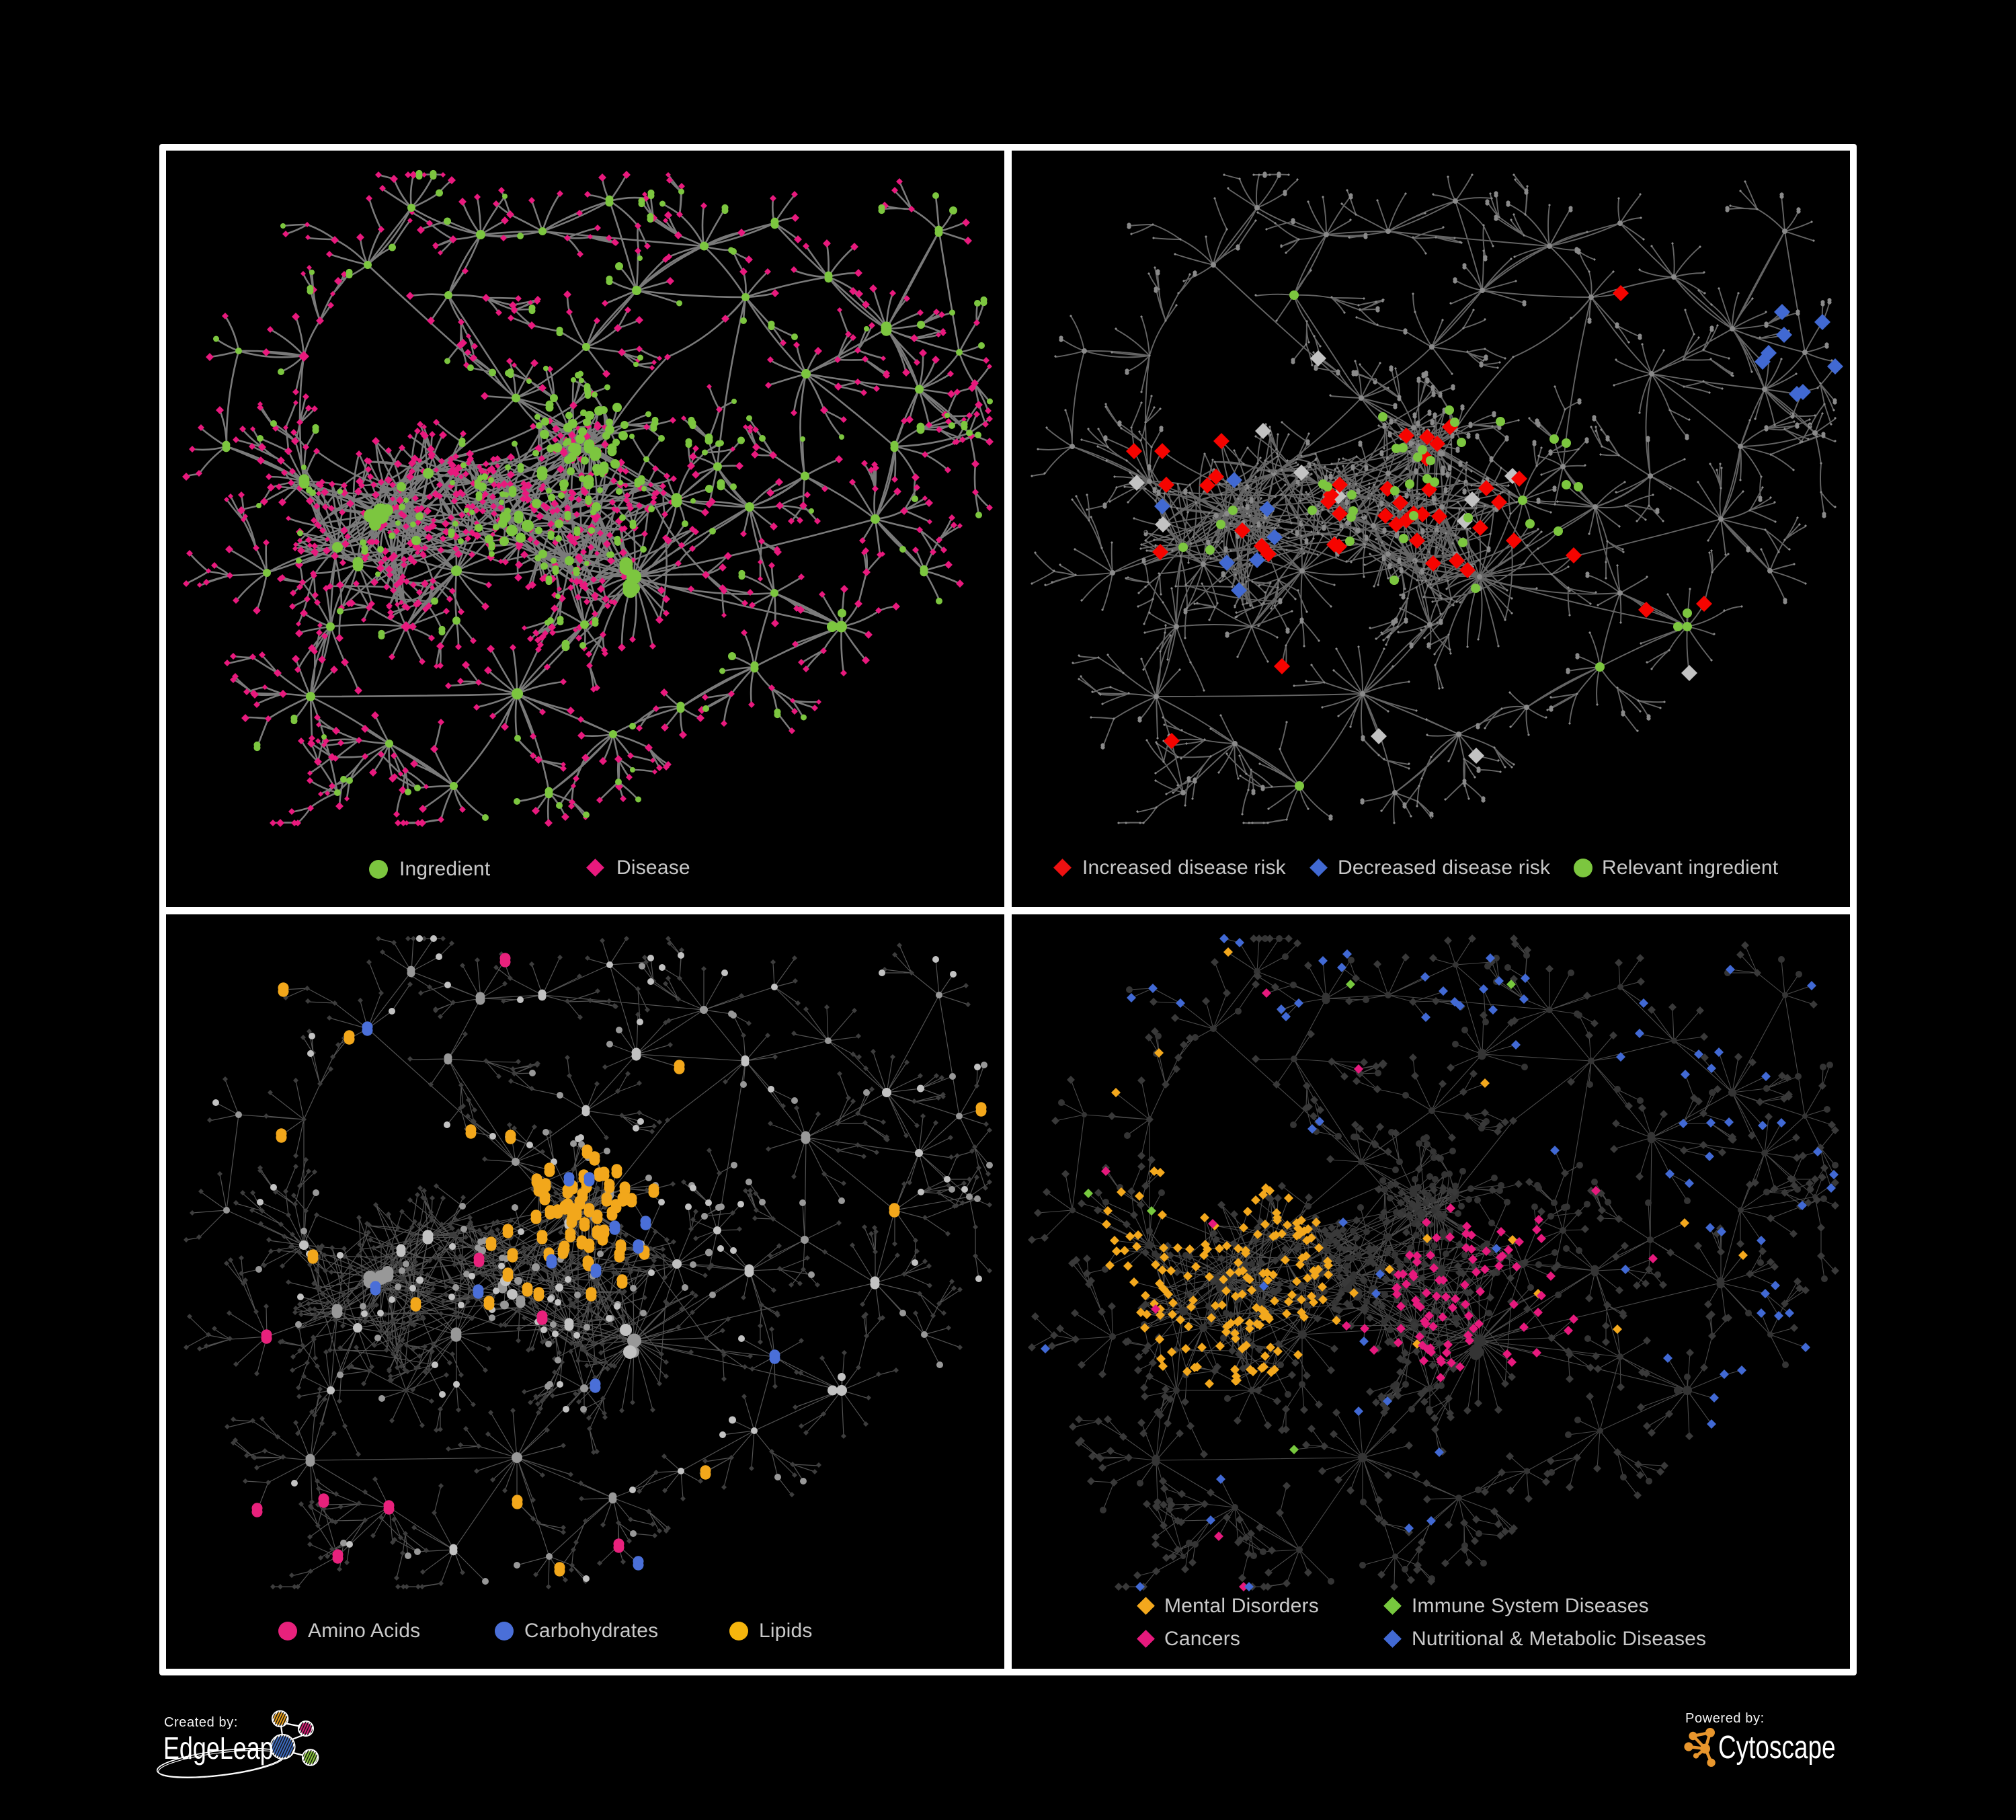 The image size is (2016, 1820). I want to click on svg-text: EdgeLeap, so click(218, 1748).